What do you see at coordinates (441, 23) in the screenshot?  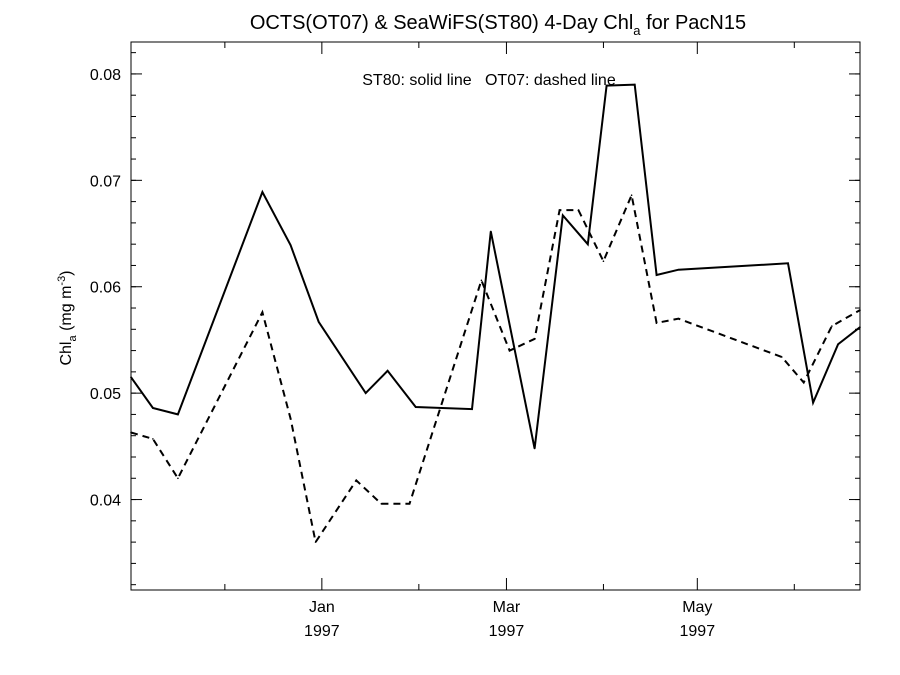 I see `title-main: OCTS(OT07) & SeaWiFS(ST80) 4-Day Chl` at bounding box center [441, 23].